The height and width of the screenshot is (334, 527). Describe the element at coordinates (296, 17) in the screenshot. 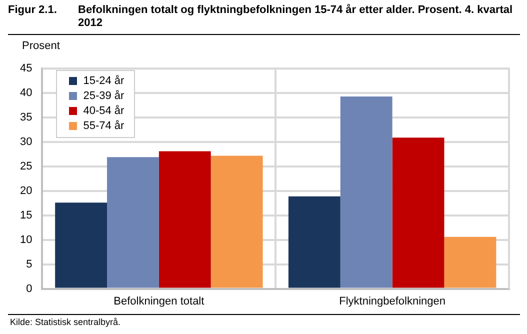

I see `chart-subtitle: Befolkningen totalt og flyktningbefolkningen 15-74 år etter alder. Prosent. 4. kvartal 2012` at that location.